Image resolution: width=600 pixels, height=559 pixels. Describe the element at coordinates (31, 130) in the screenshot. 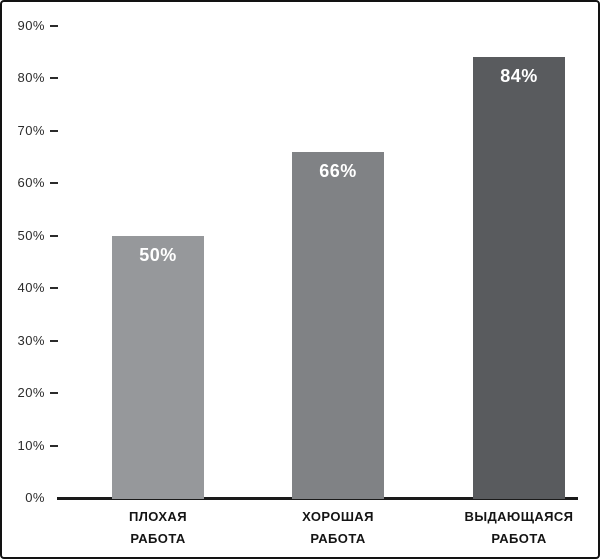

I see `y-tick-label: 70%` at that location.